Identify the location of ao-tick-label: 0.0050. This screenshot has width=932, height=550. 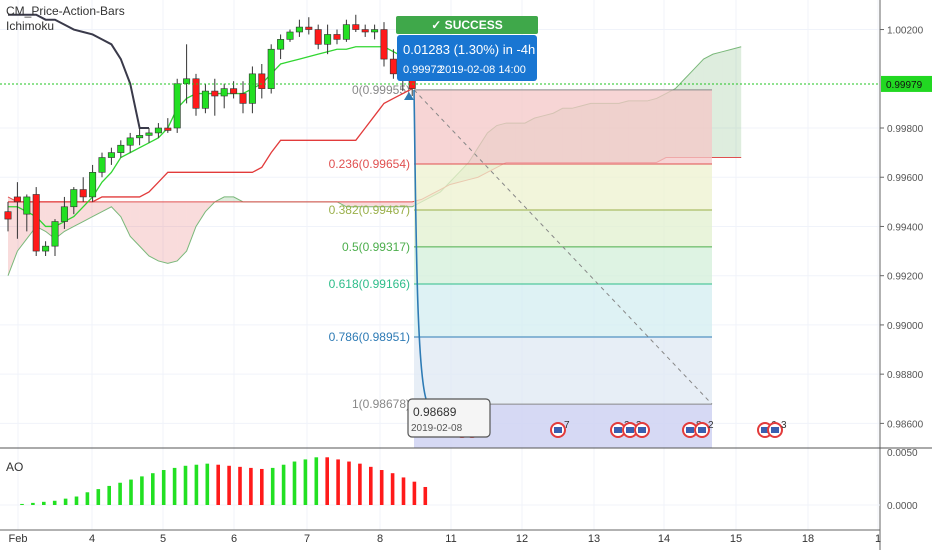
(902, 453).